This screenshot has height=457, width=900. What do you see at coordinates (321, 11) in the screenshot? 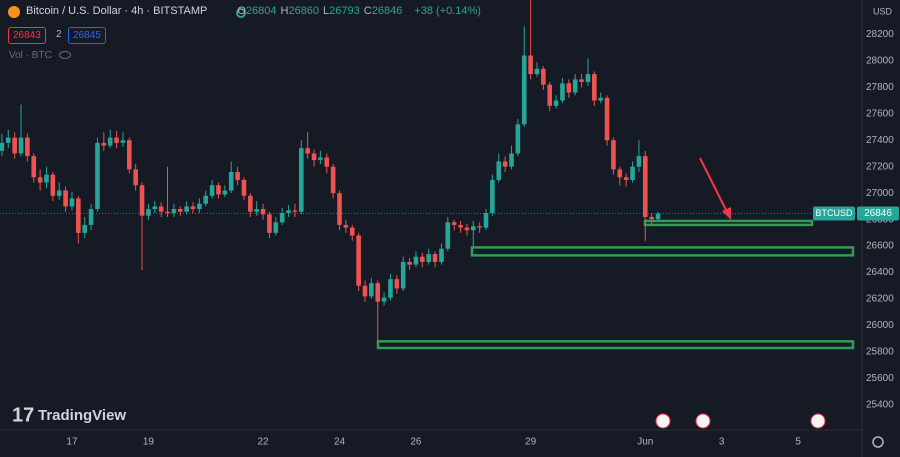
I see `ohlc-values: O26804 H26860 L26793 C26846` at bounding box center [321, 11].